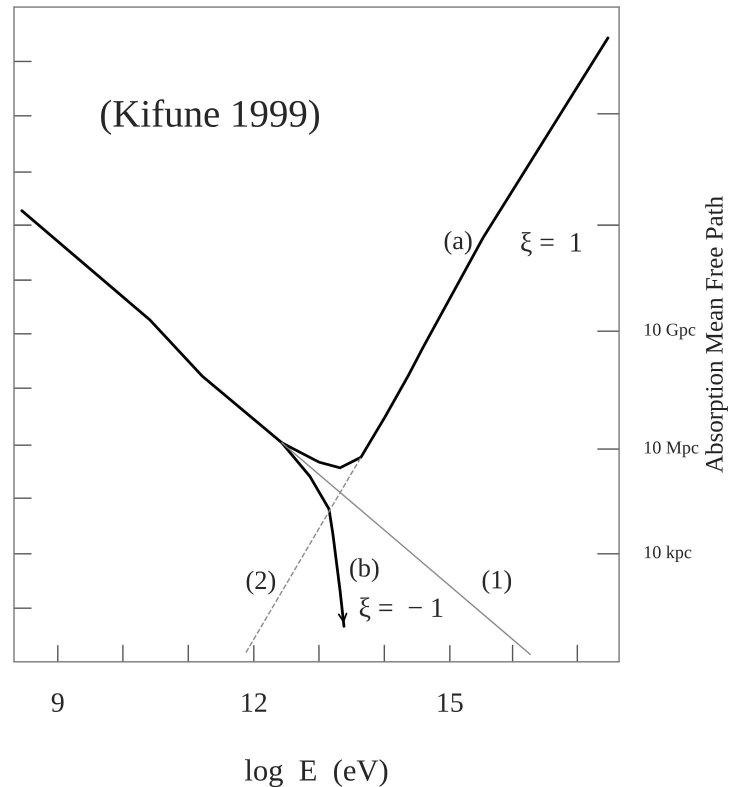  Describe the element at coordinates (316, 773) in the screenshot. I see `x-axis-title: log E (eV)` at that location.